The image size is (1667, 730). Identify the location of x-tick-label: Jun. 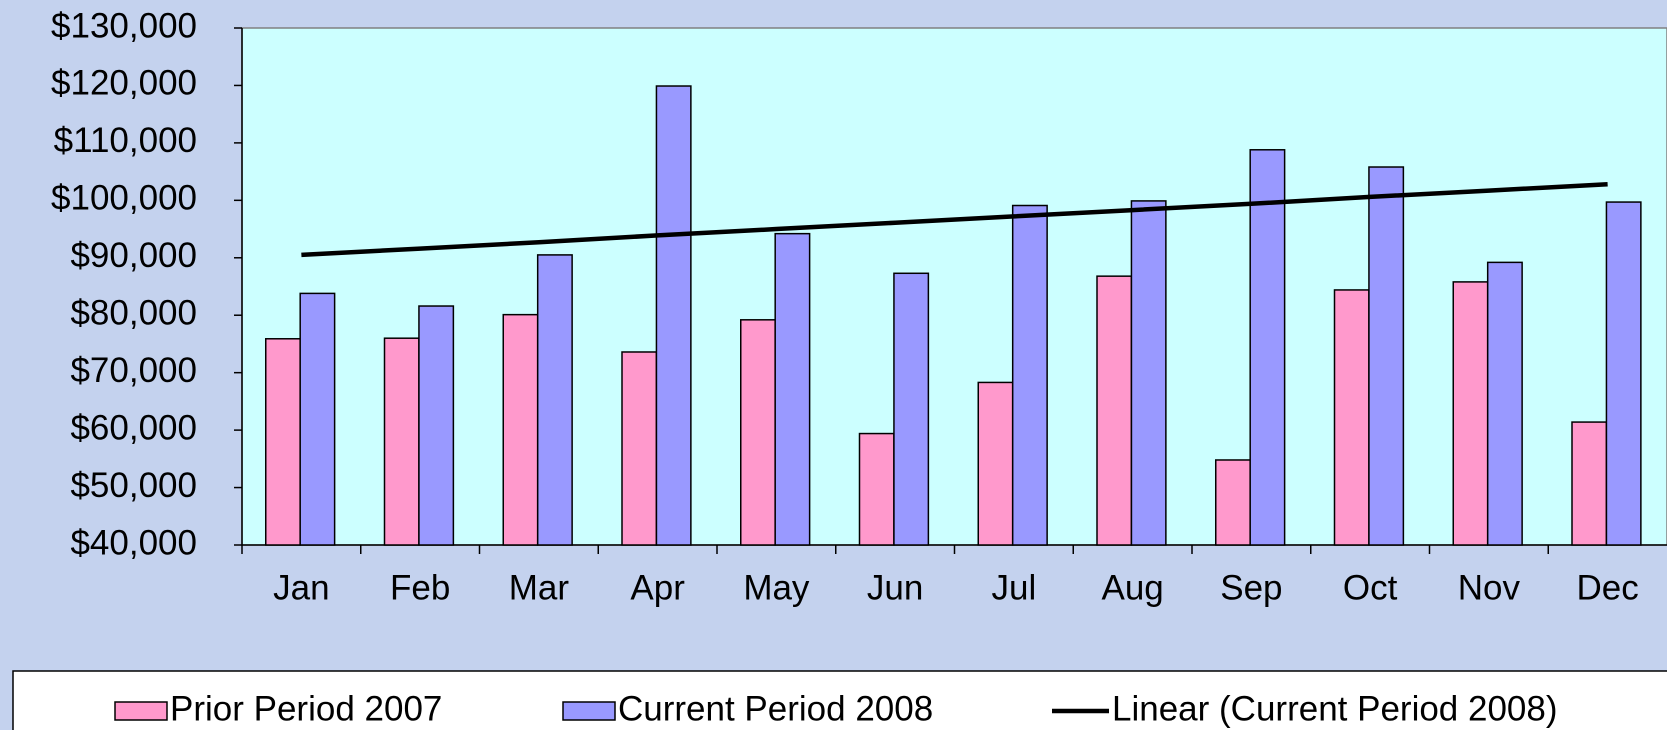
(895, 587).